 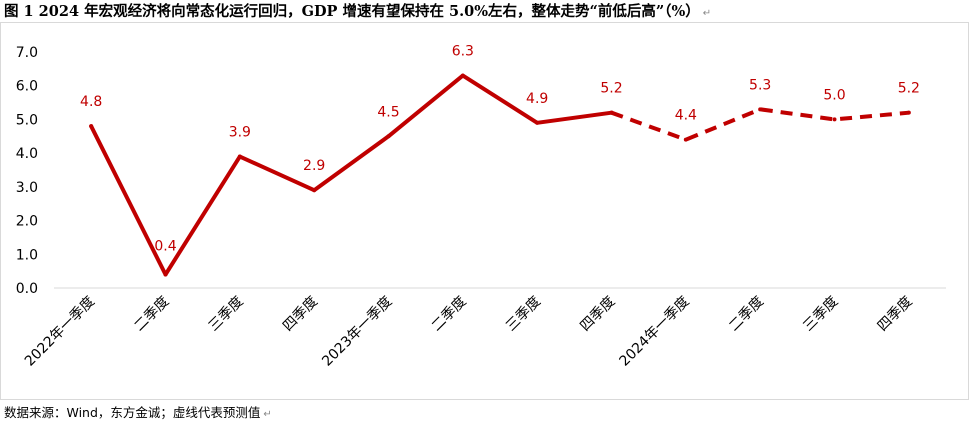 I want to click on y-tick-label: 1.0, so click(x=27, y=255).